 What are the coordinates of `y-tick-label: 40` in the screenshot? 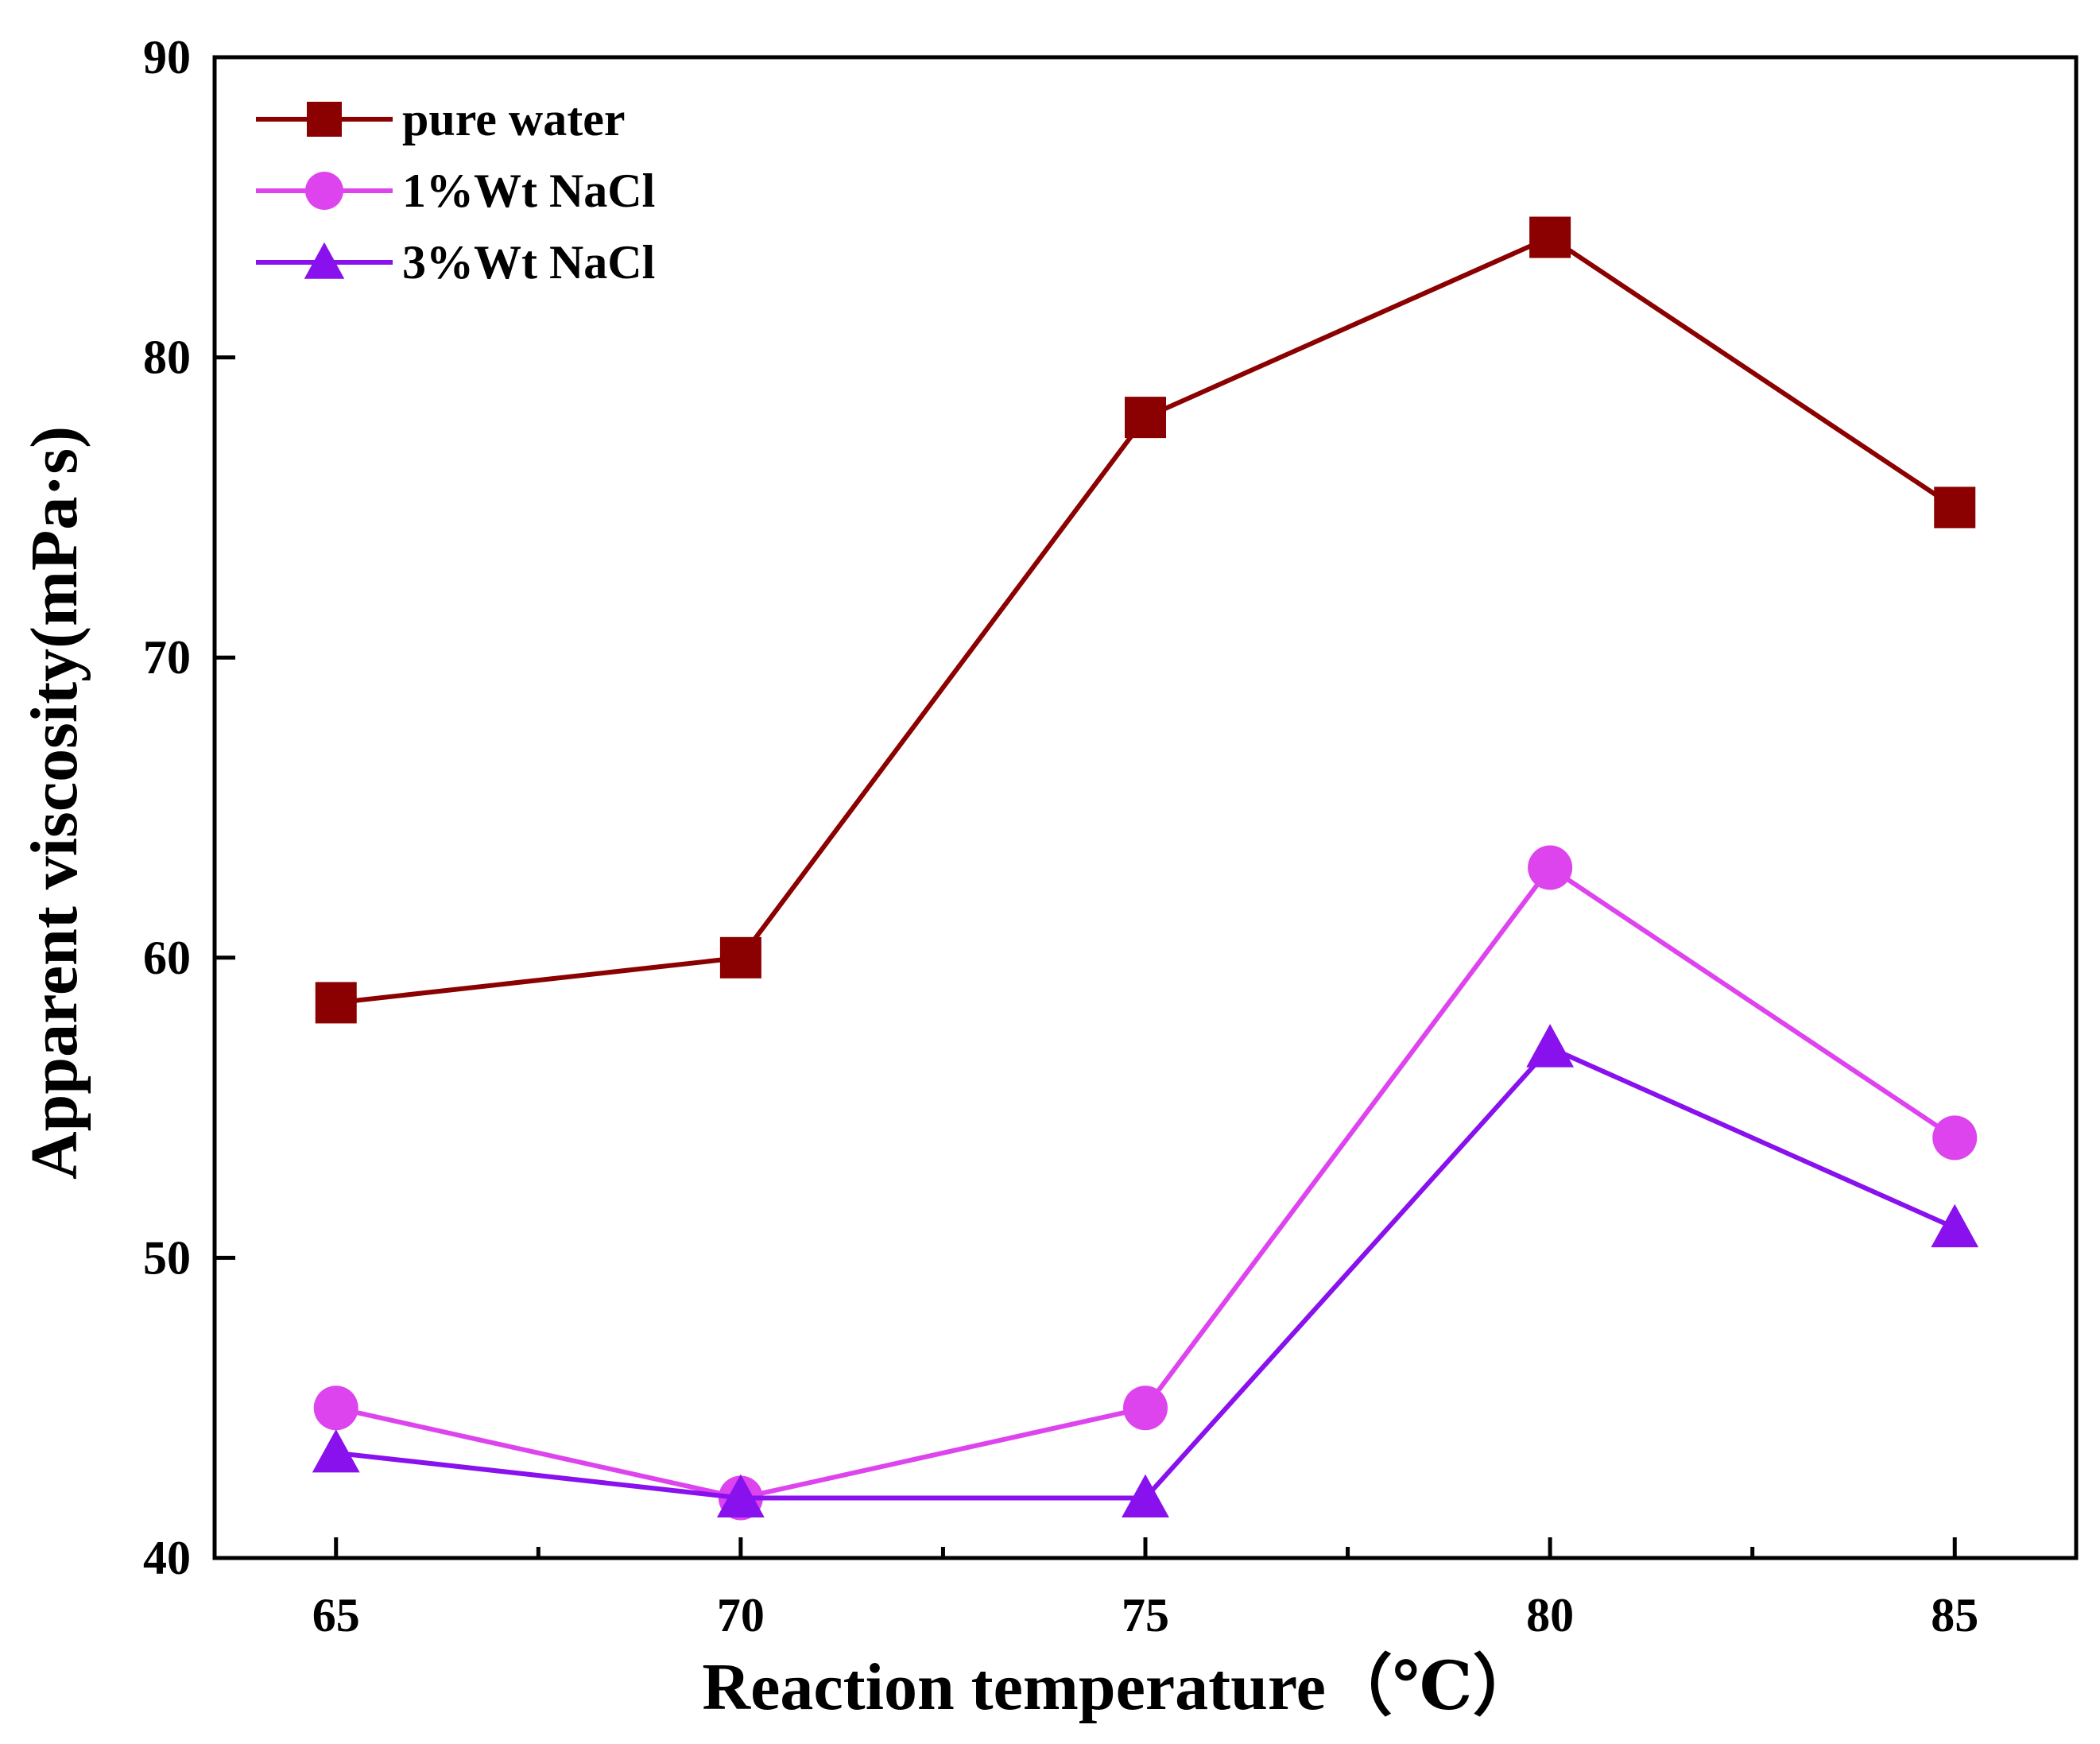 It's located at (167, 1558).